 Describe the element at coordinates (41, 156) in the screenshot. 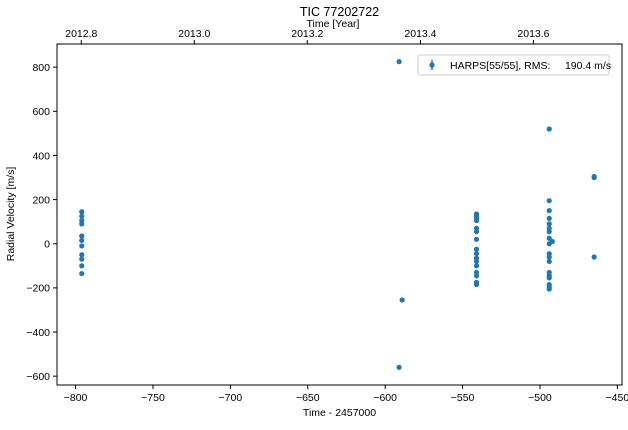

I see `y-tick-label: 400` at that location.